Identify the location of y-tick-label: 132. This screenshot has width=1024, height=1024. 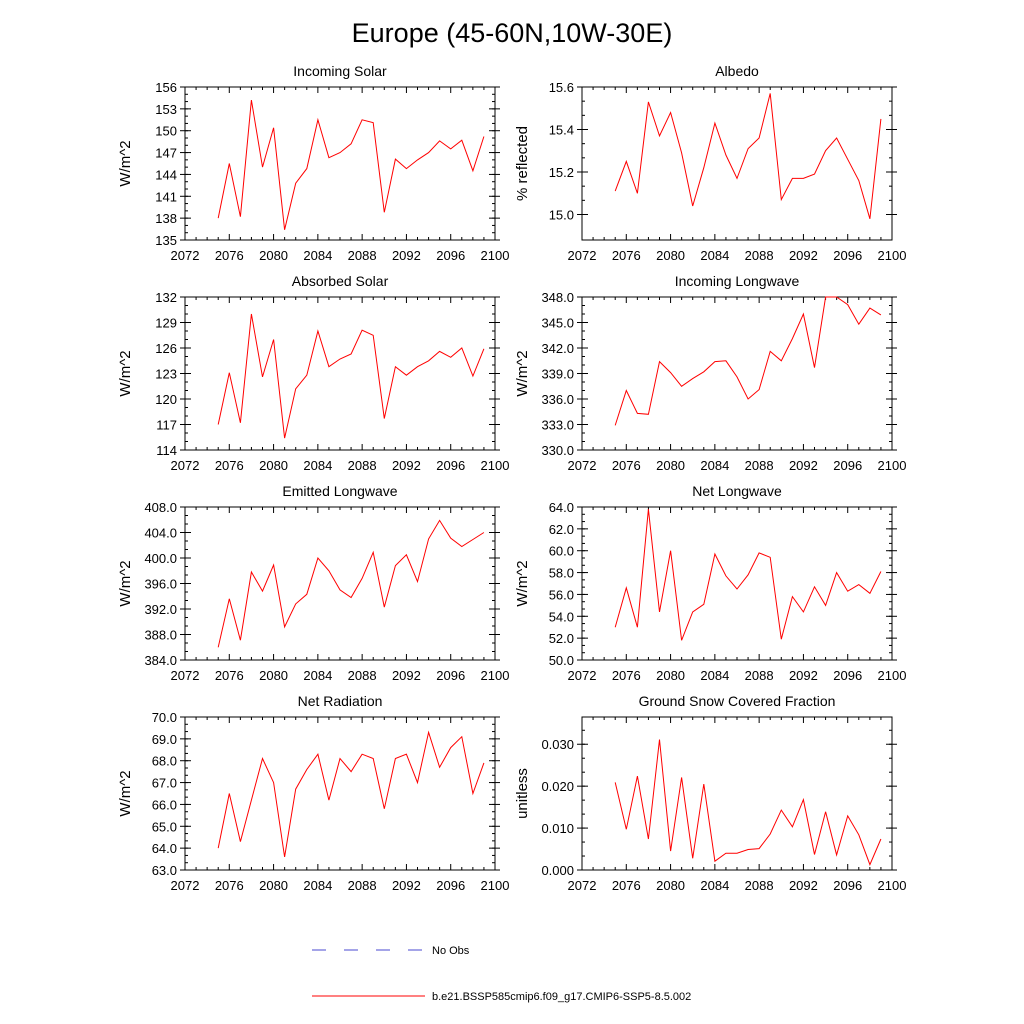
(166, 297).